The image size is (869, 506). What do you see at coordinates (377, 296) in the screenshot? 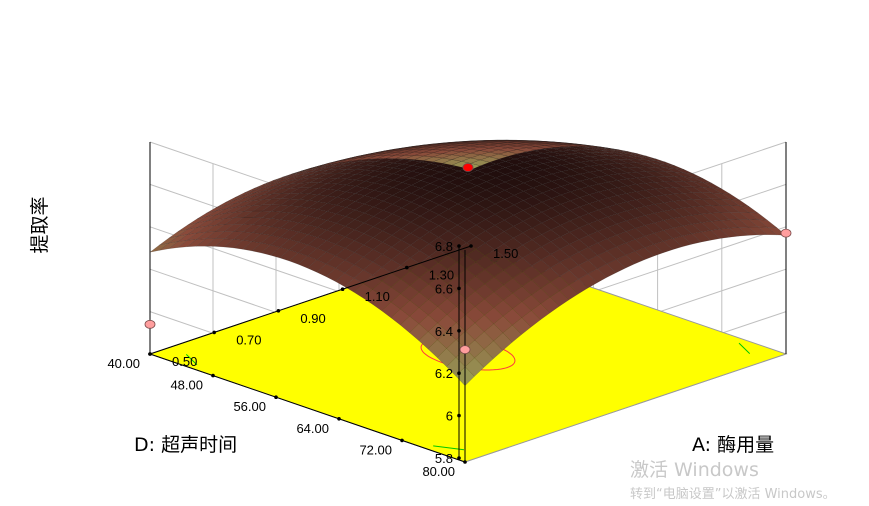
I see `x-tick-label: 1.10` at bounding box center [377, 296].